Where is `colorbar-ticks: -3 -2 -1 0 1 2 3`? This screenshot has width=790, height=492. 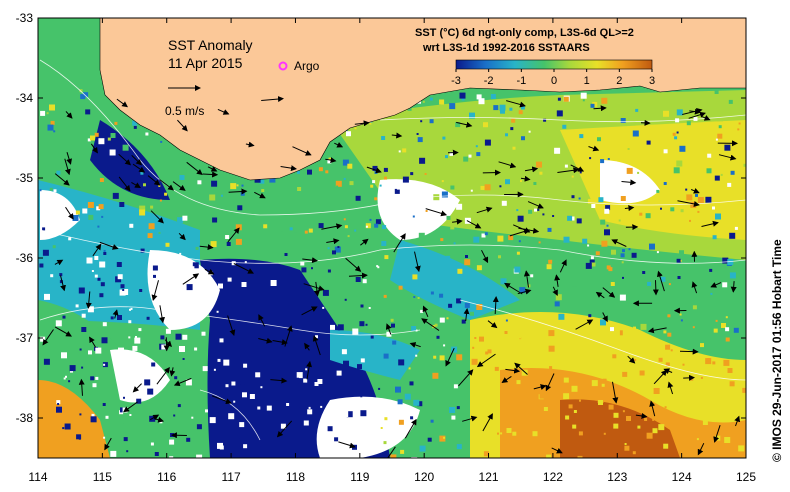
colorbar-ticks: -3 -2 -1 0 1 2 3 is located at coordinates (553, 78).